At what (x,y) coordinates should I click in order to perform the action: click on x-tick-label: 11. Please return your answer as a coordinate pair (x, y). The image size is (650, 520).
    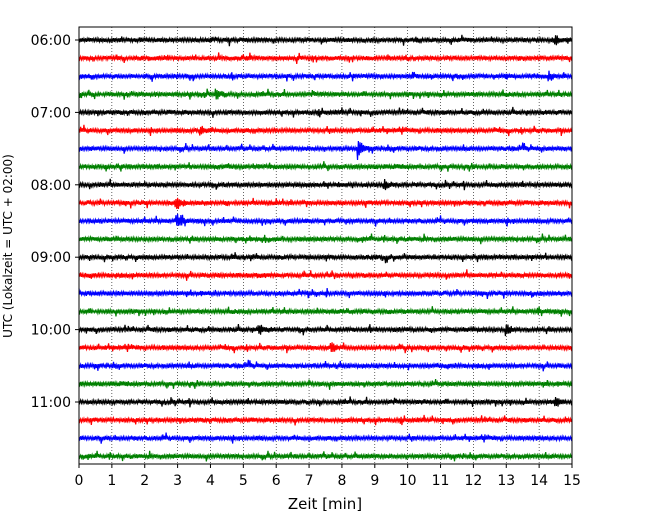
    Looking at the image, I should click on (441, 481).